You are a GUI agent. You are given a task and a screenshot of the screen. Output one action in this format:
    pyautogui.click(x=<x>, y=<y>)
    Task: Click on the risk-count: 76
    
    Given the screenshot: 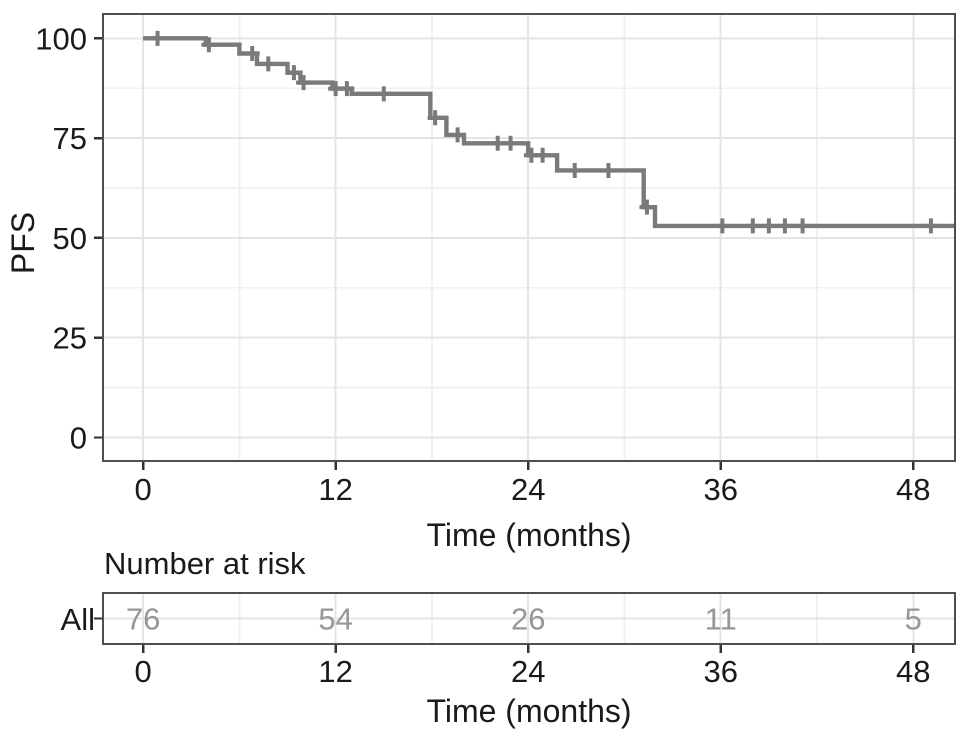 What is the action you would take?
    pyautogui.click(x=143, y=619)
    